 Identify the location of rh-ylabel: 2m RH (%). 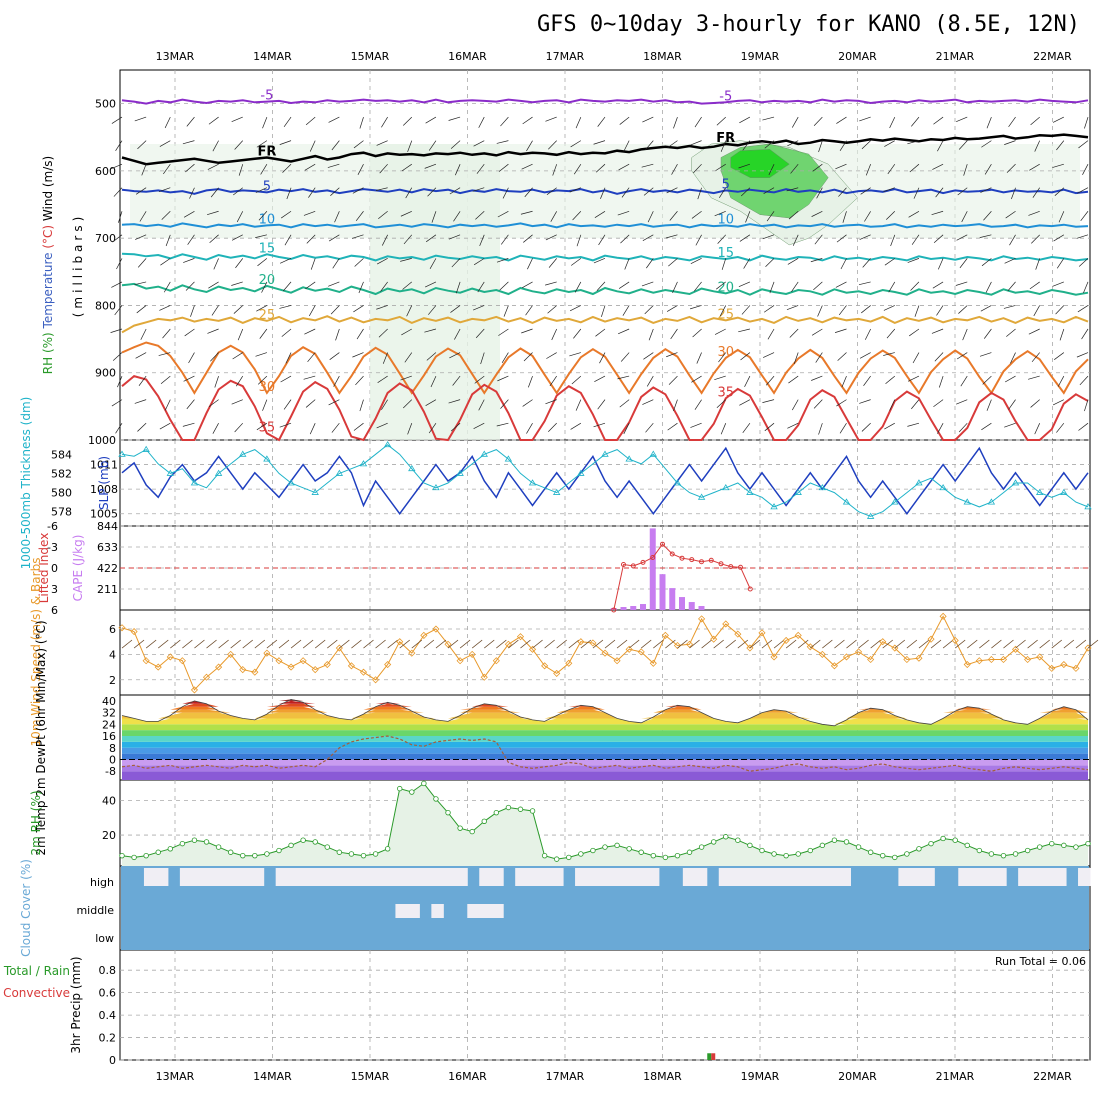
(36, 822).